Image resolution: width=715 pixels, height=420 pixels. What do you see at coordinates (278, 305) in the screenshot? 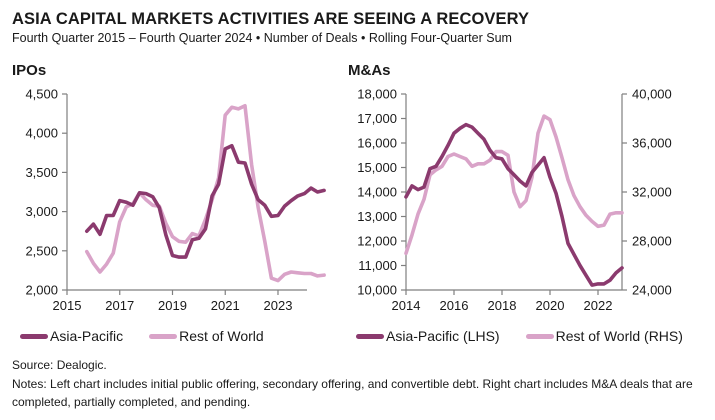
I see `ipo-x-tick-label: 2023` at bounding box center [278, 305].